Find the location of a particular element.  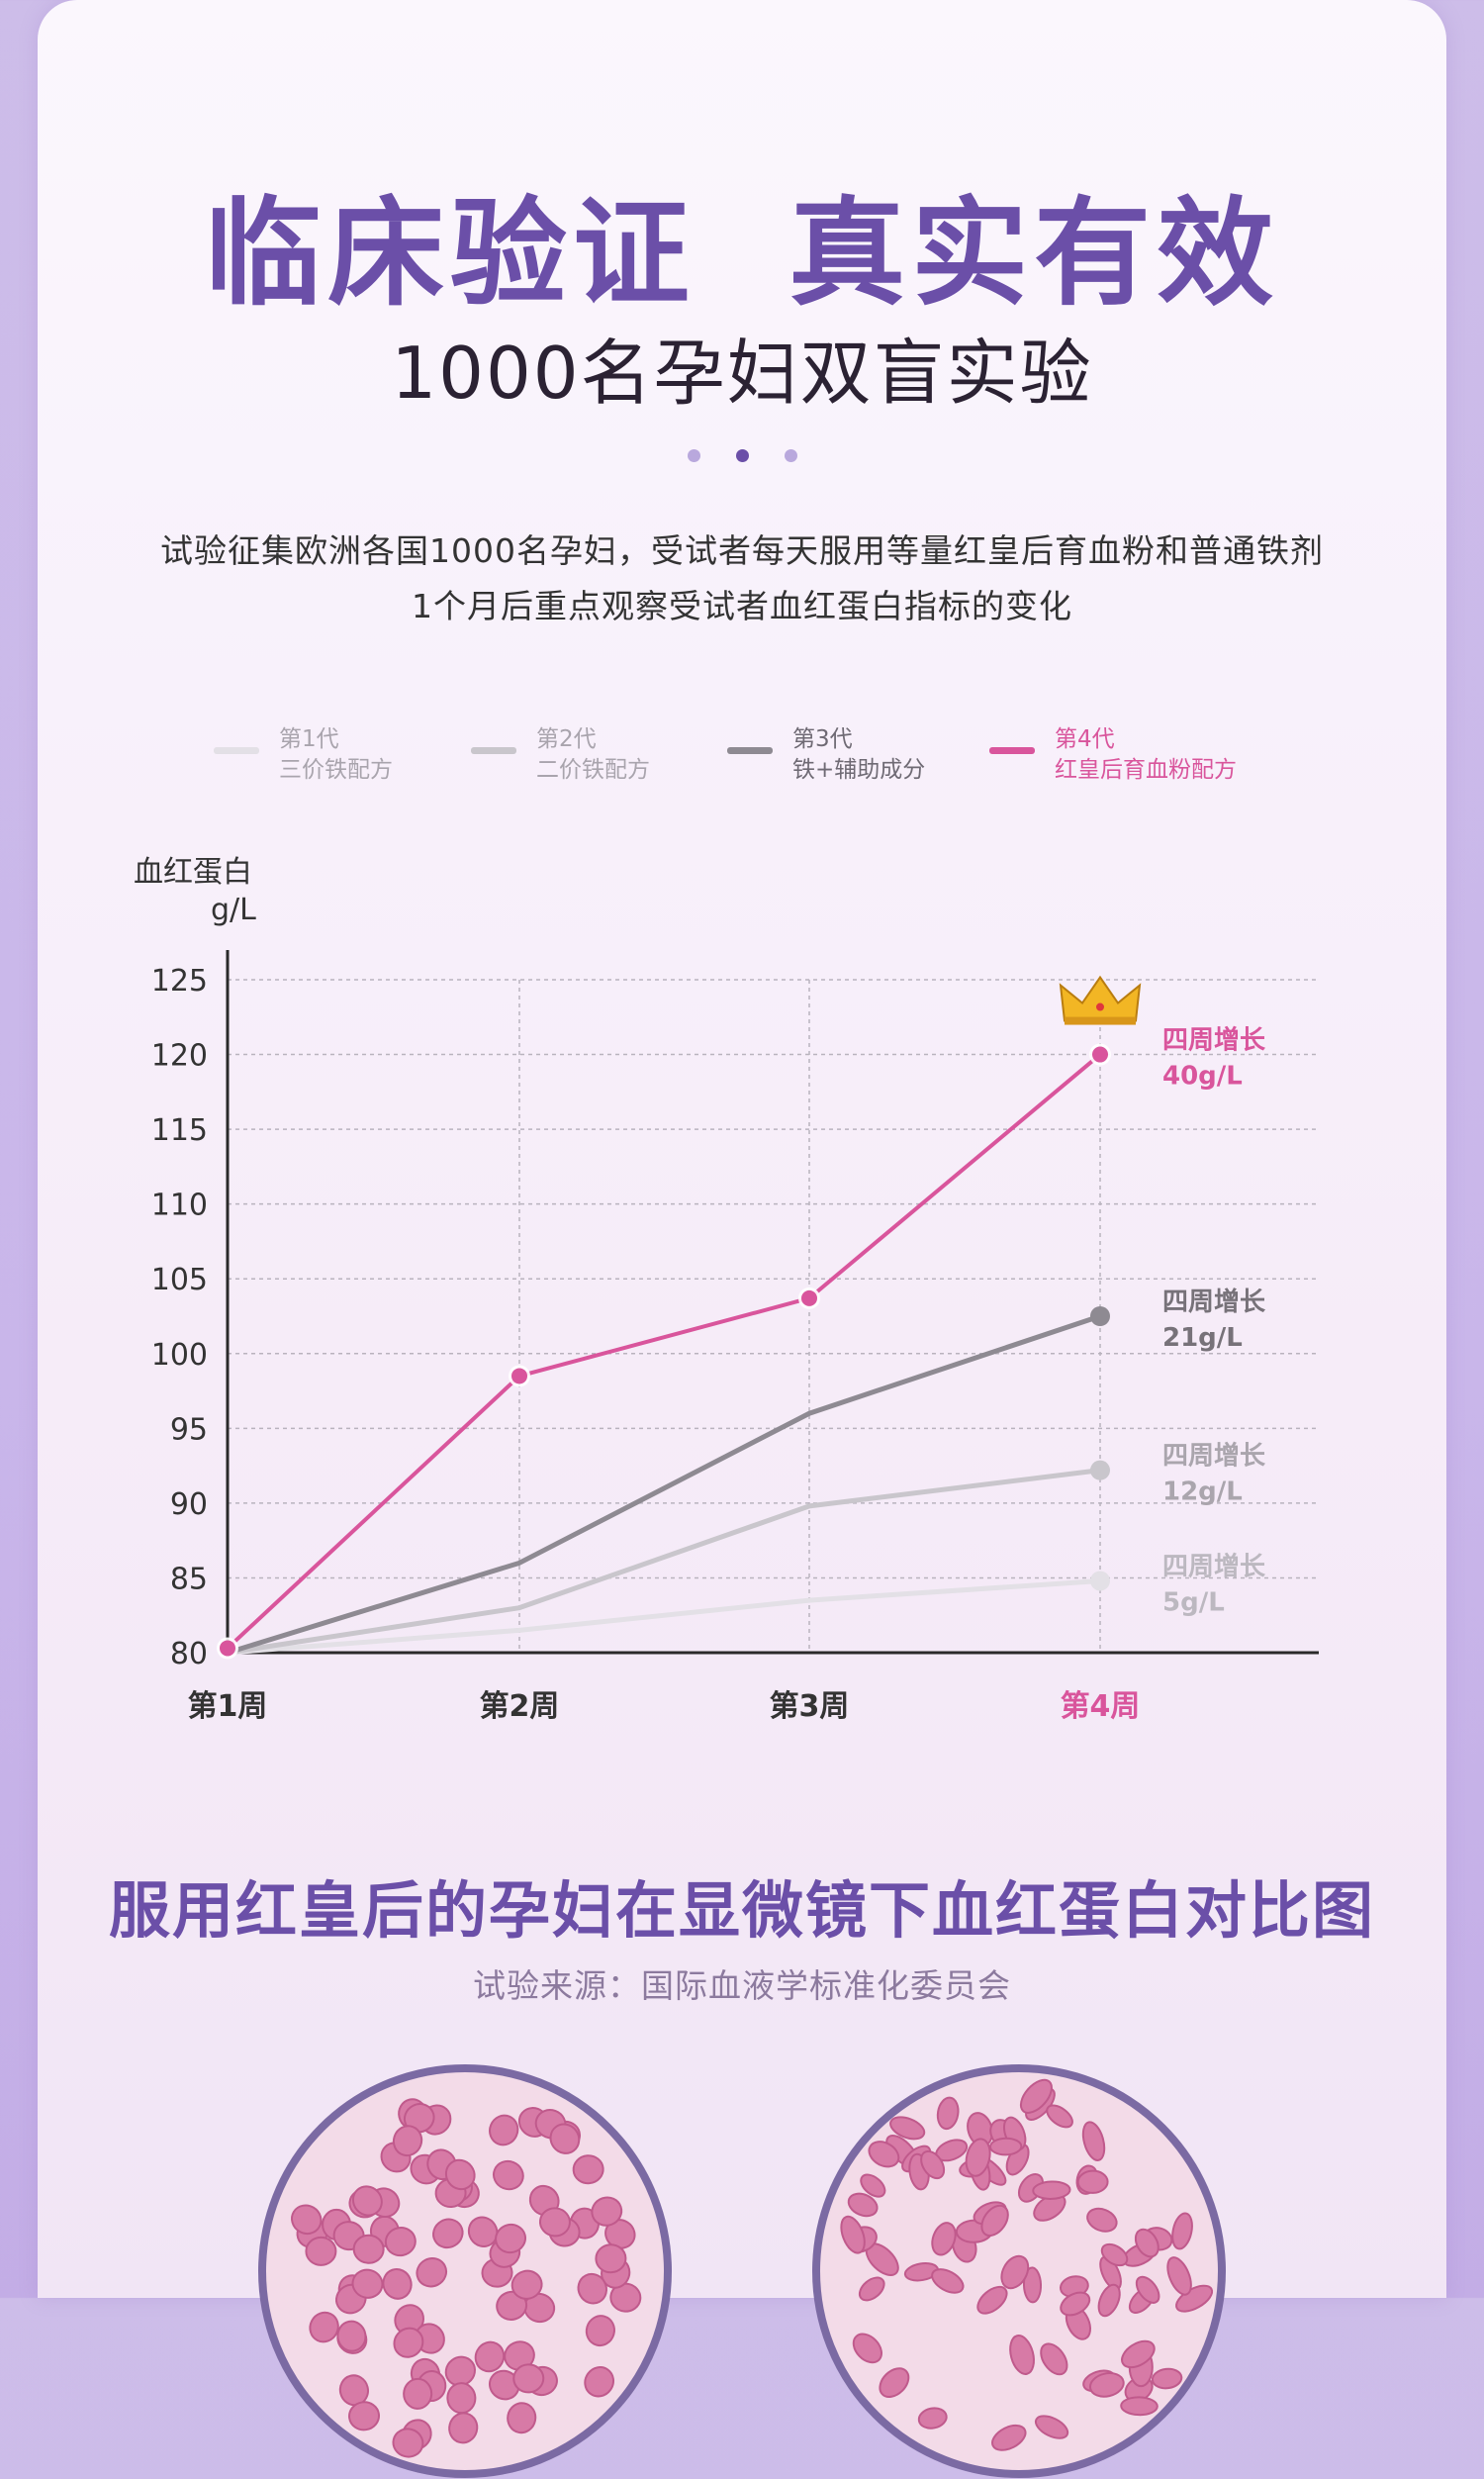

legend-gen2-label: 第2代 is located at coordinates (566, 739).